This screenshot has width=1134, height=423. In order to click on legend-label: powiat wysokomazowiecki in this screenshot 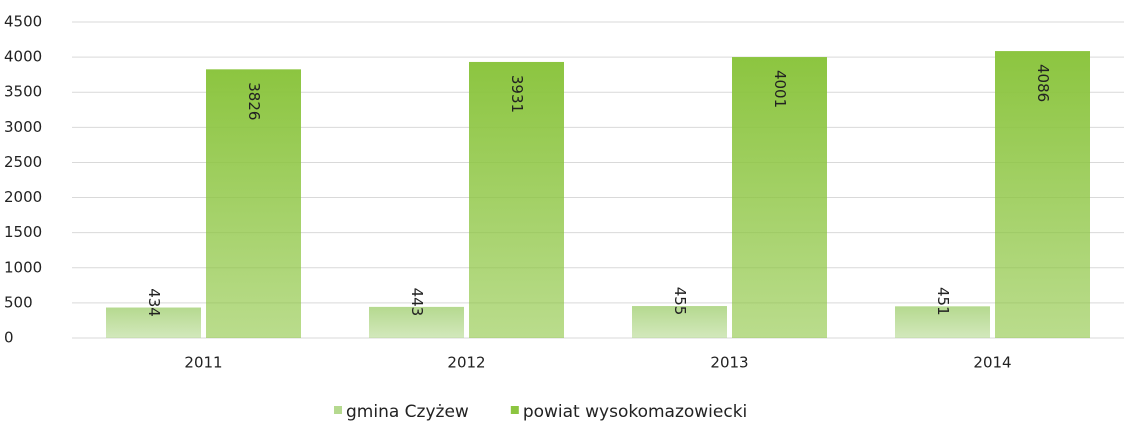, I will do `click(635, 412)`.